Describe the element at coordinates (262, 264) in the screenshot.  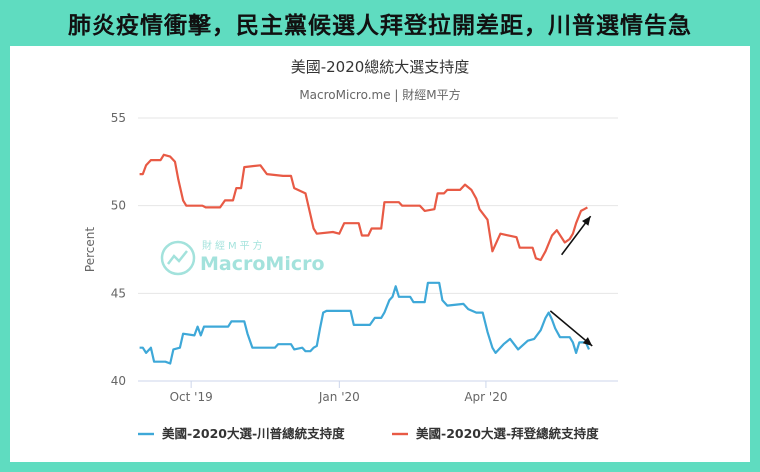
I see `watermark-brand-text: MacroMicro` at that location.